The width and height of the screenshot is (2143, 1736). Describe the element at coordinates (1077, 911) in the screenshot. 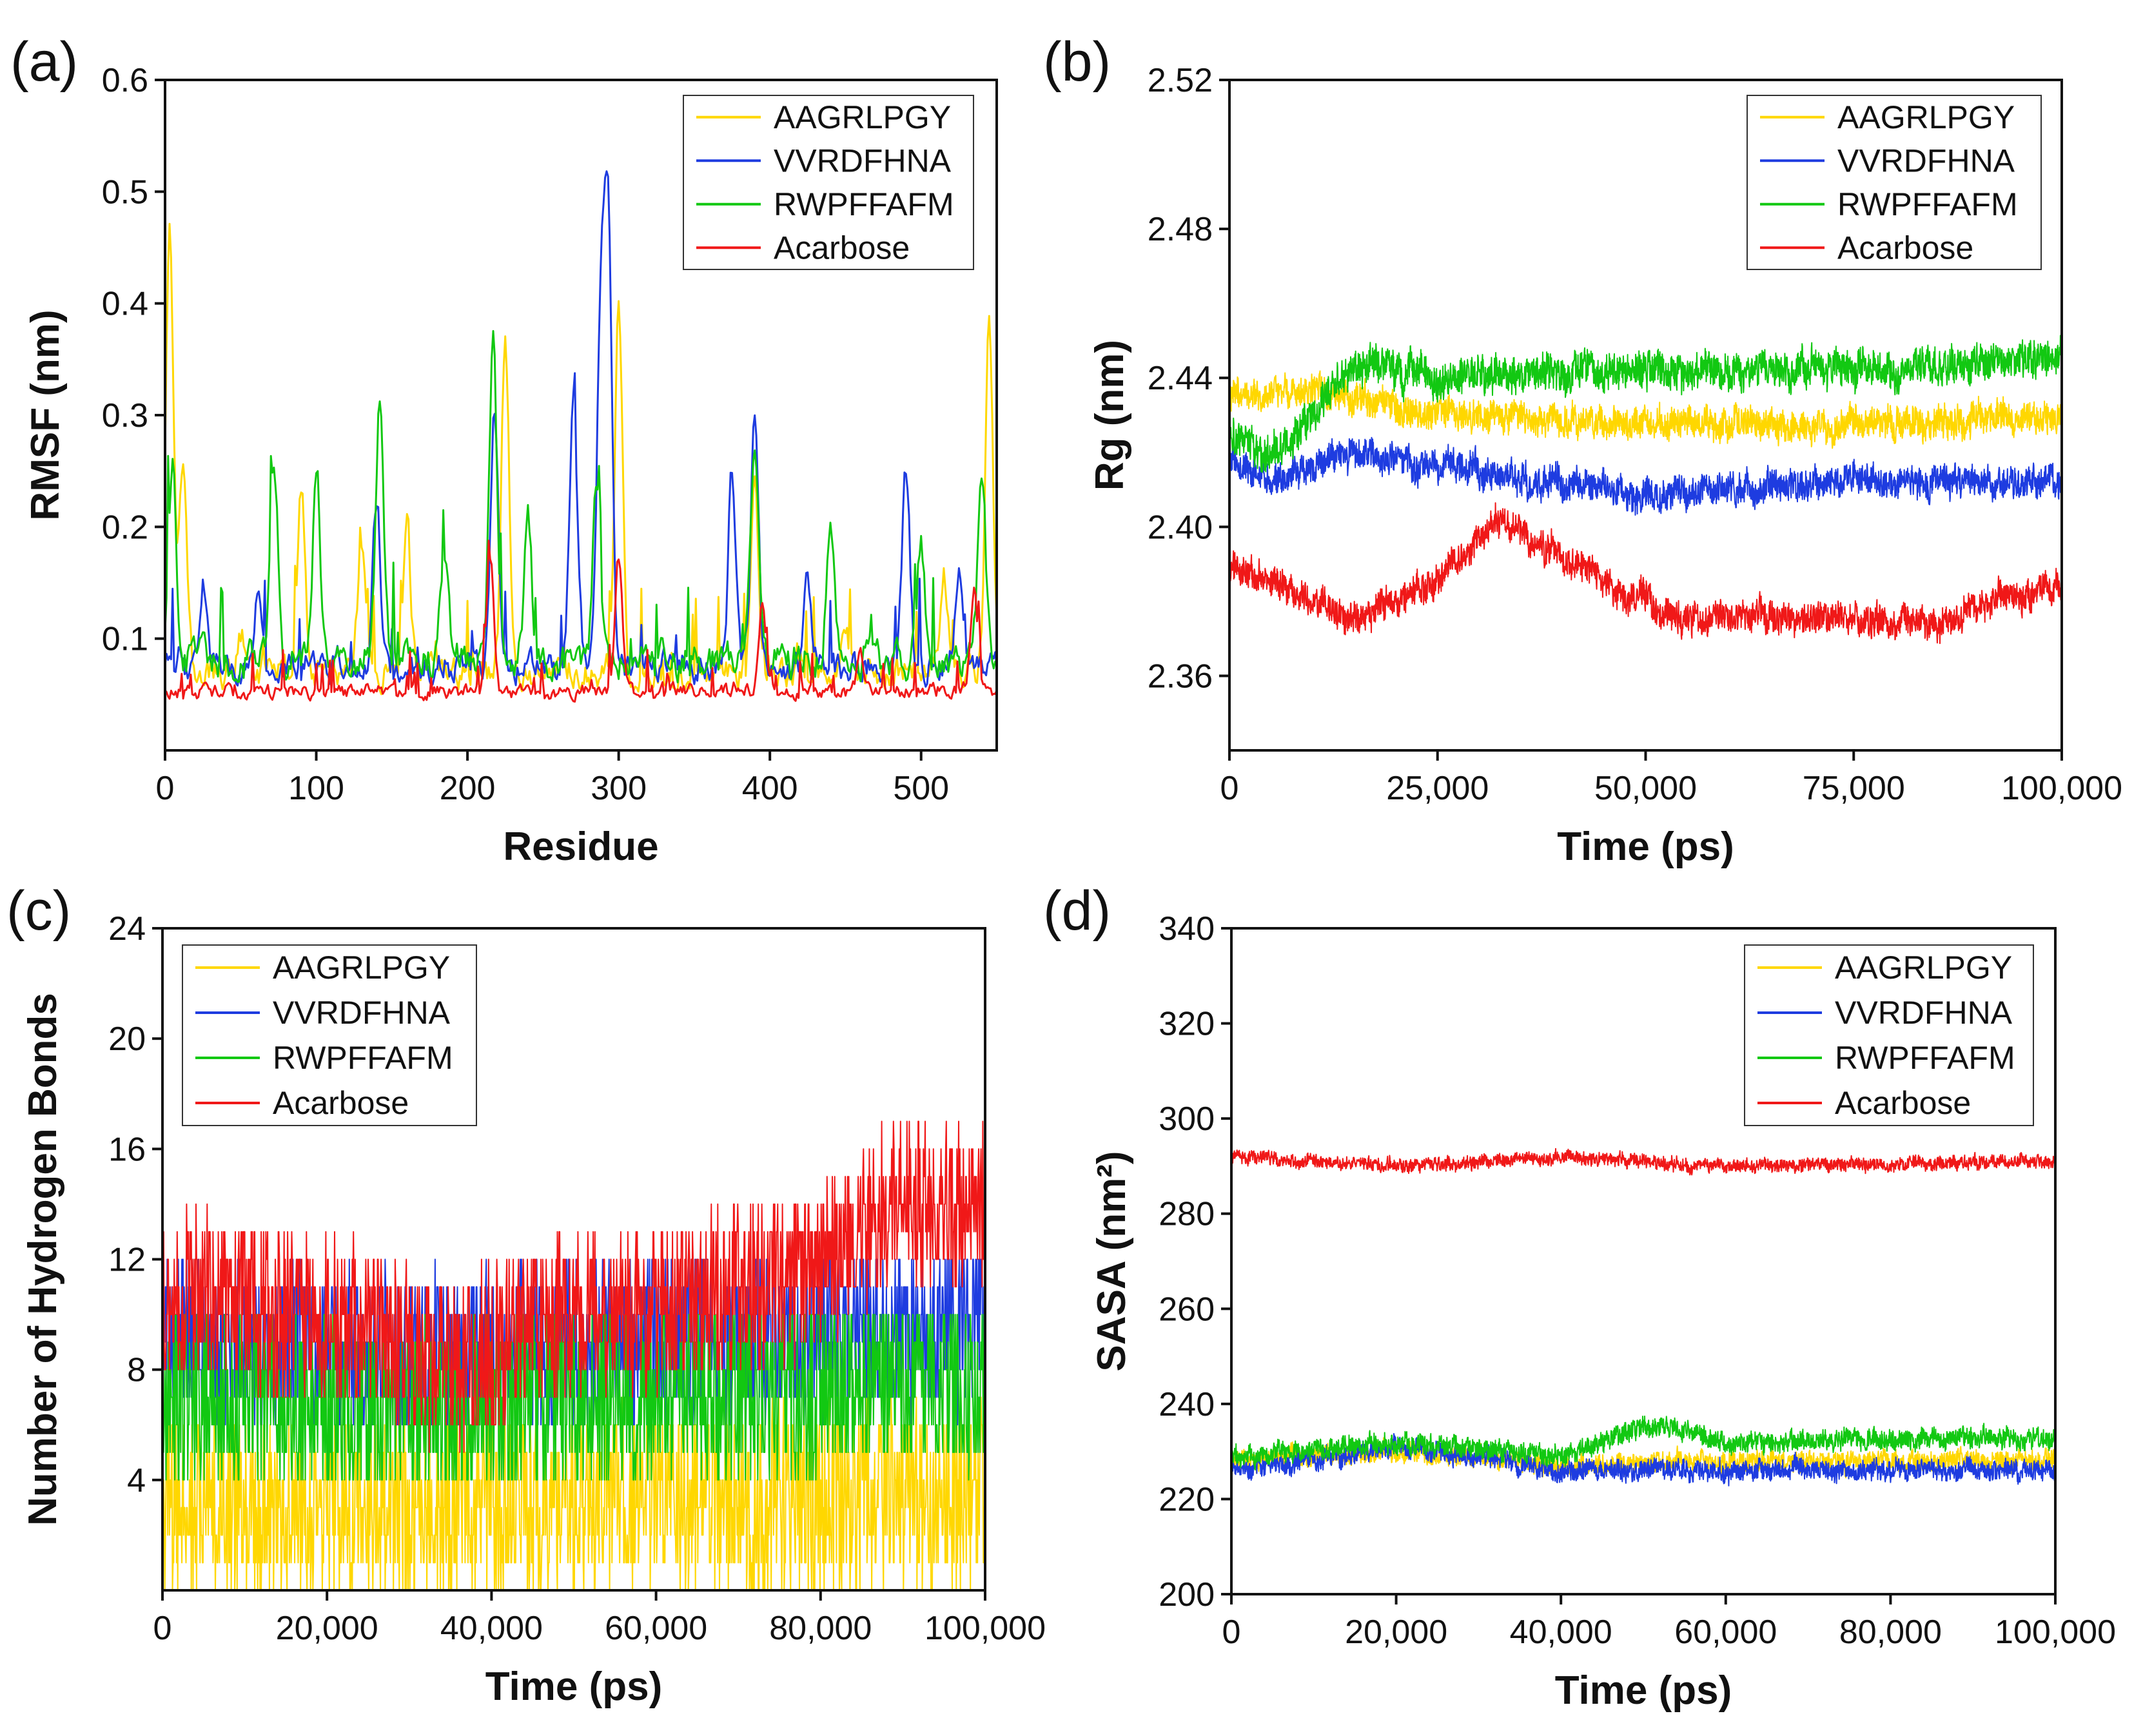

I see `panel-label: (d)` at that location.